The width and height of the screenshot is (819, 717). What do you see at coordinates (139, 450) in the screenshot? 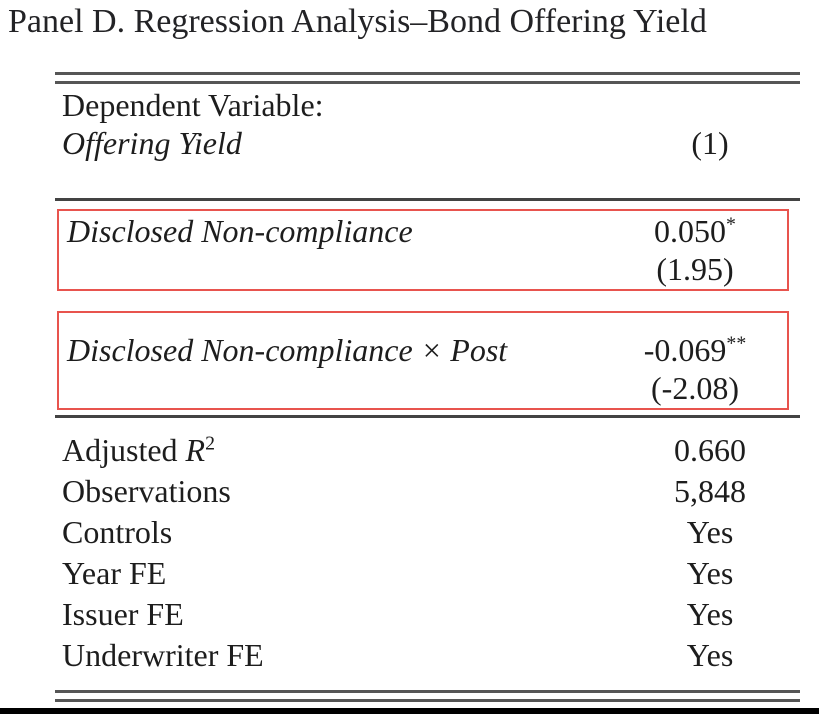
I see `stat-label: Adjusted R2` at bounding box center [139, 450].